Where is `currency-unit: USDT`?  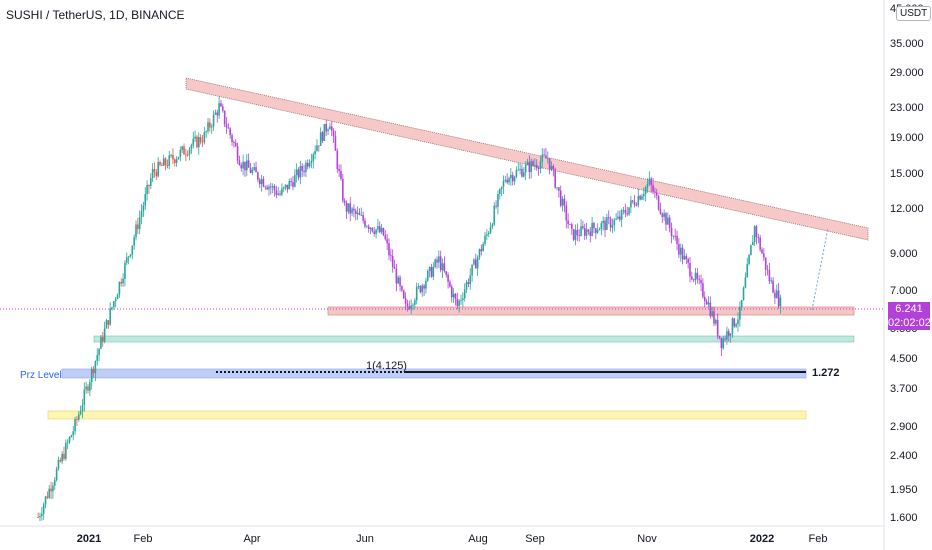
currency-unit: USDT is located at coordinates (914, 13).